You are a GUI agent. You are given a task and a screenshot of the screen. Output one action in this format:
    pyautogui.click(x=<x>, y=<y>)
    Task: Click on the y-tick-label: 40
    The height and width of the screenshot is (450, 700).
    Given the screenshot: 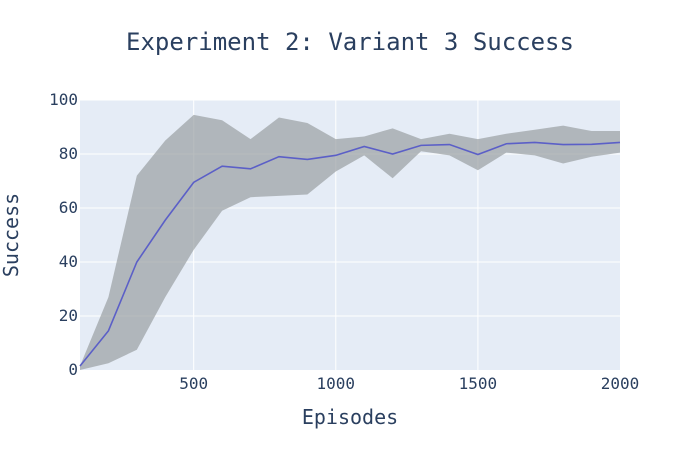 What is the action you would take?
    pyautogui.click(x=68, y=261)
    